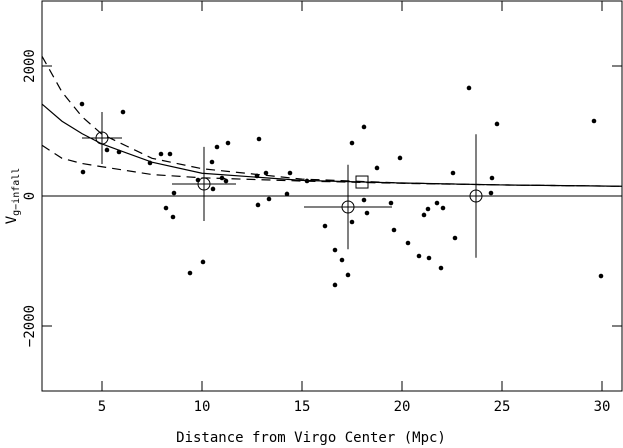  What do you see at coordinates (202, 407) in the screenshot?
I see `x-tick-label: 10` at bounding box center [202, 407].